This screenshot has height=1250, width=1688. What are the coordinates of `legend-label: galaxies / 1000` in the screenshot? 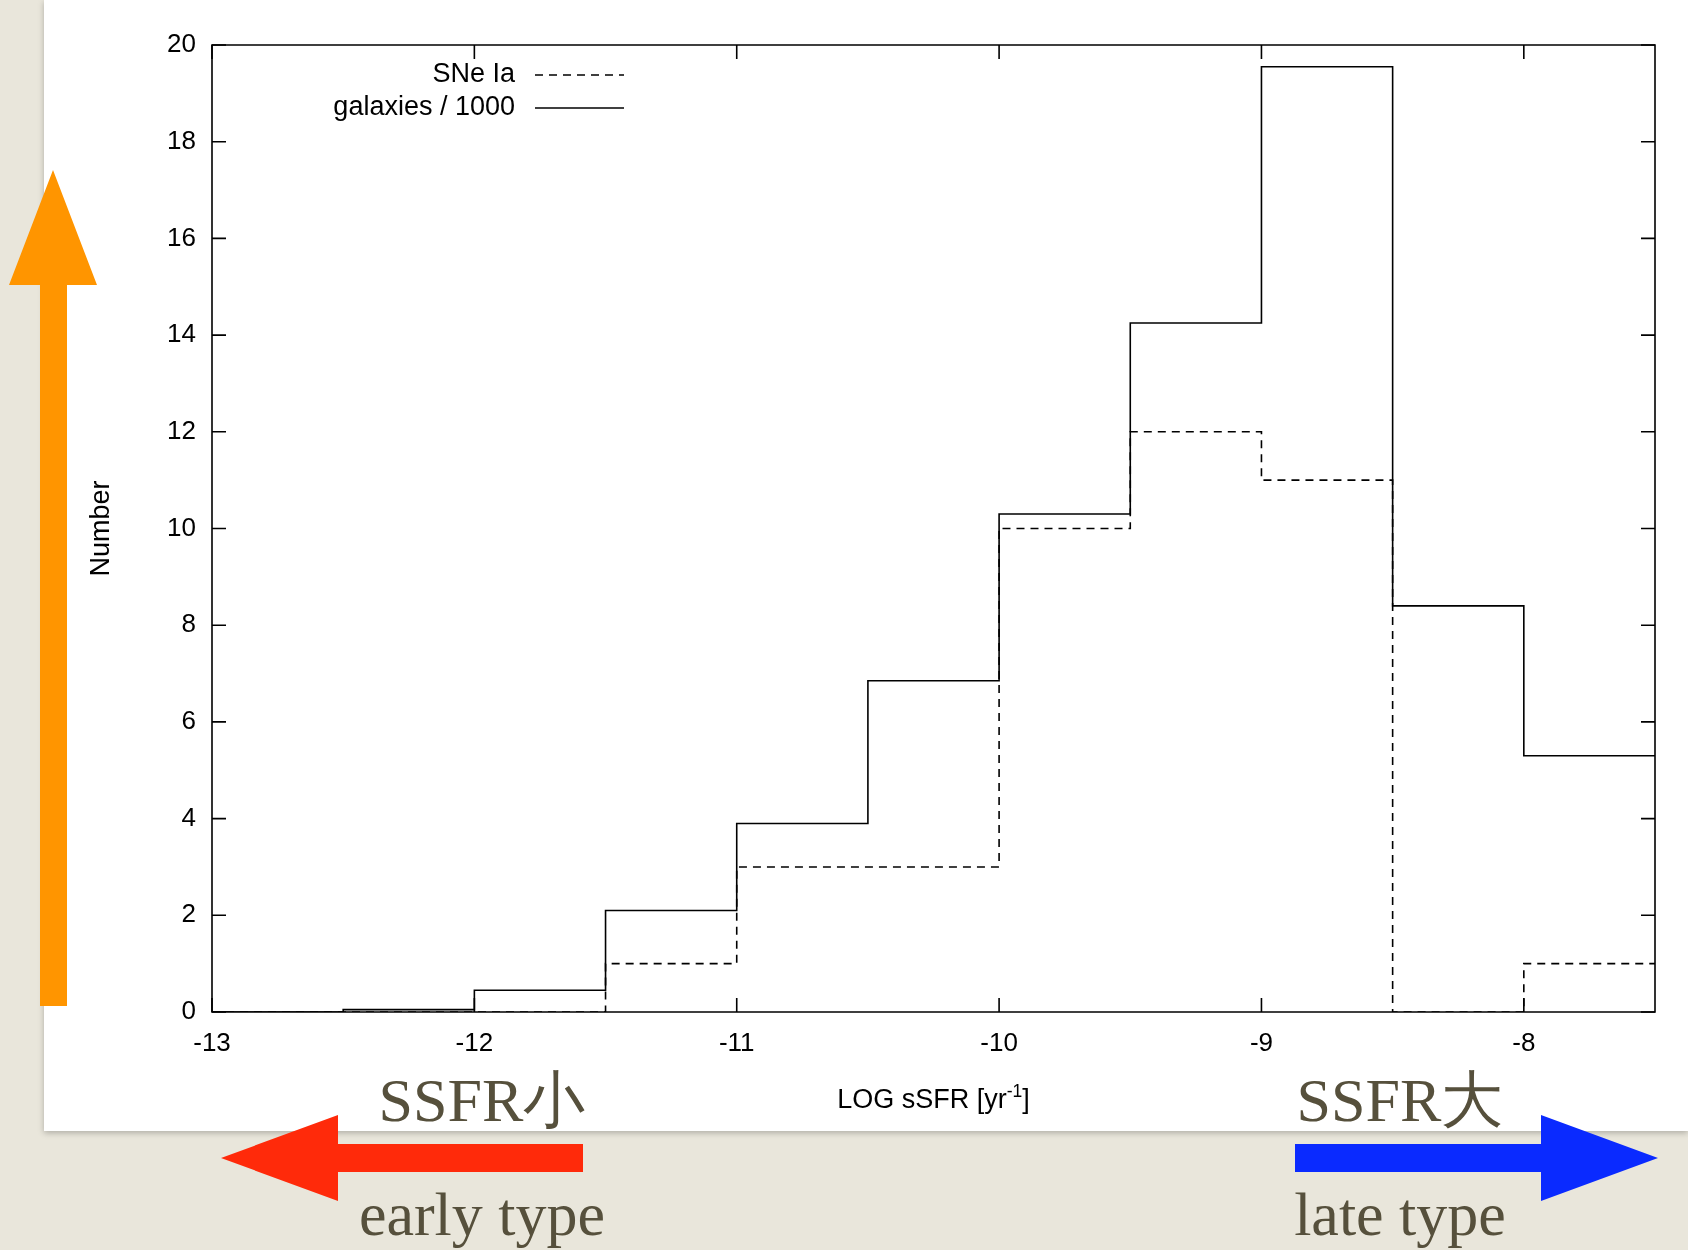 It's located at (424, 106).